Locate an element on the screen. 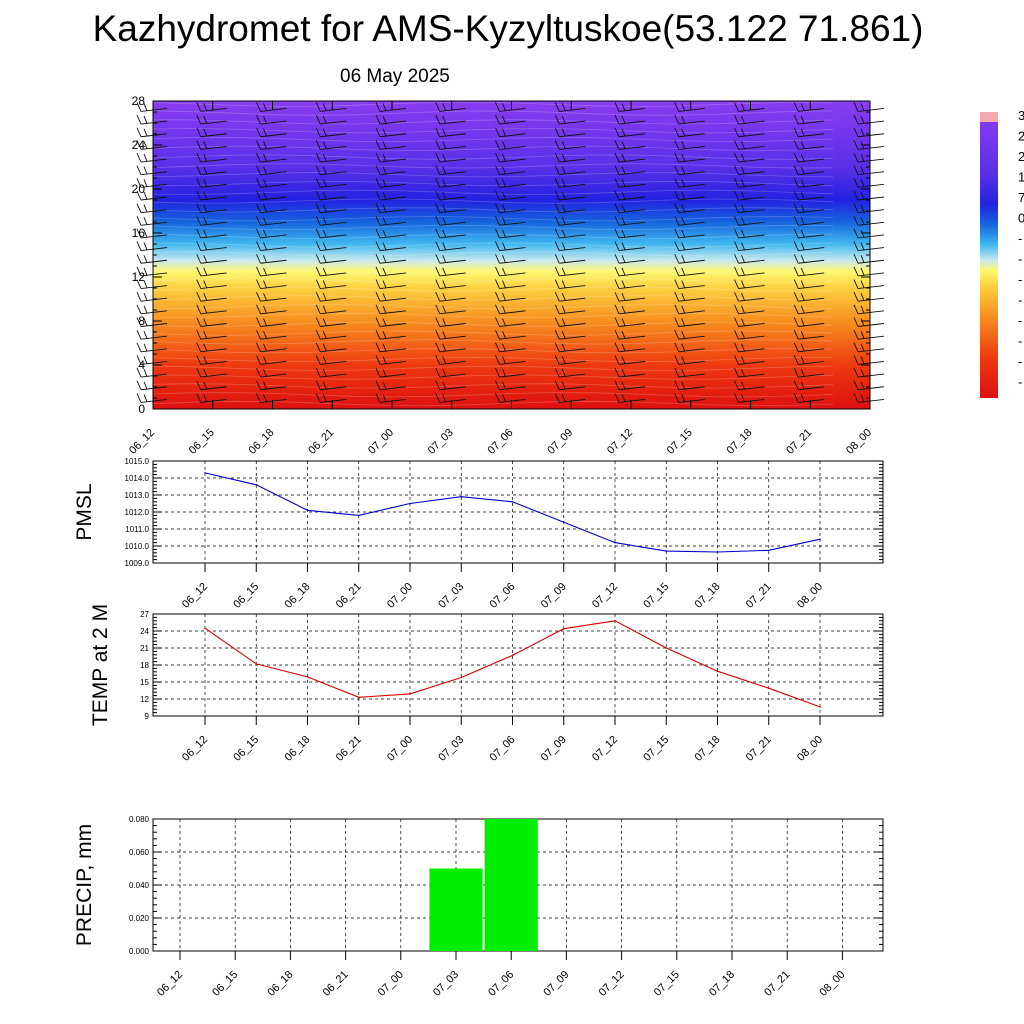 Image resolution: width=1024 pixels, height=1024 pixels. precip-ylabel: PRECIP, mm is located at coordinates (84, 885).